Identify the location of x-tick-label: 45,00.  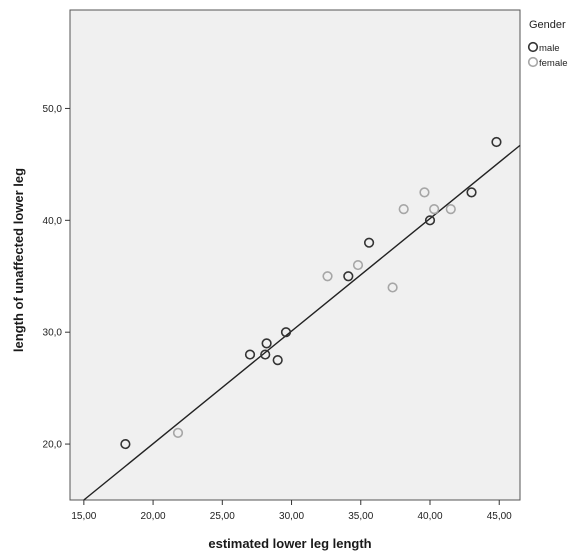
(499, 516).